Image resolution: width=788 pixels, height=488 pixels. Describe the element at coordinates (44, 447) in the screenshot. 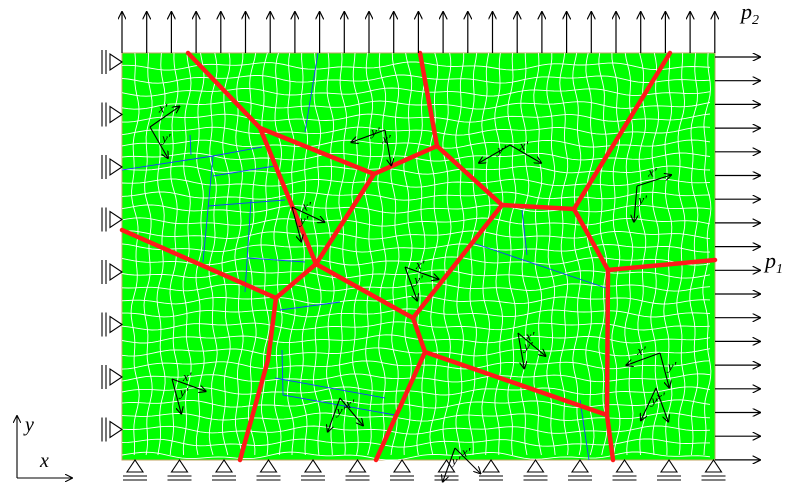

I see `global-axes` at that location.